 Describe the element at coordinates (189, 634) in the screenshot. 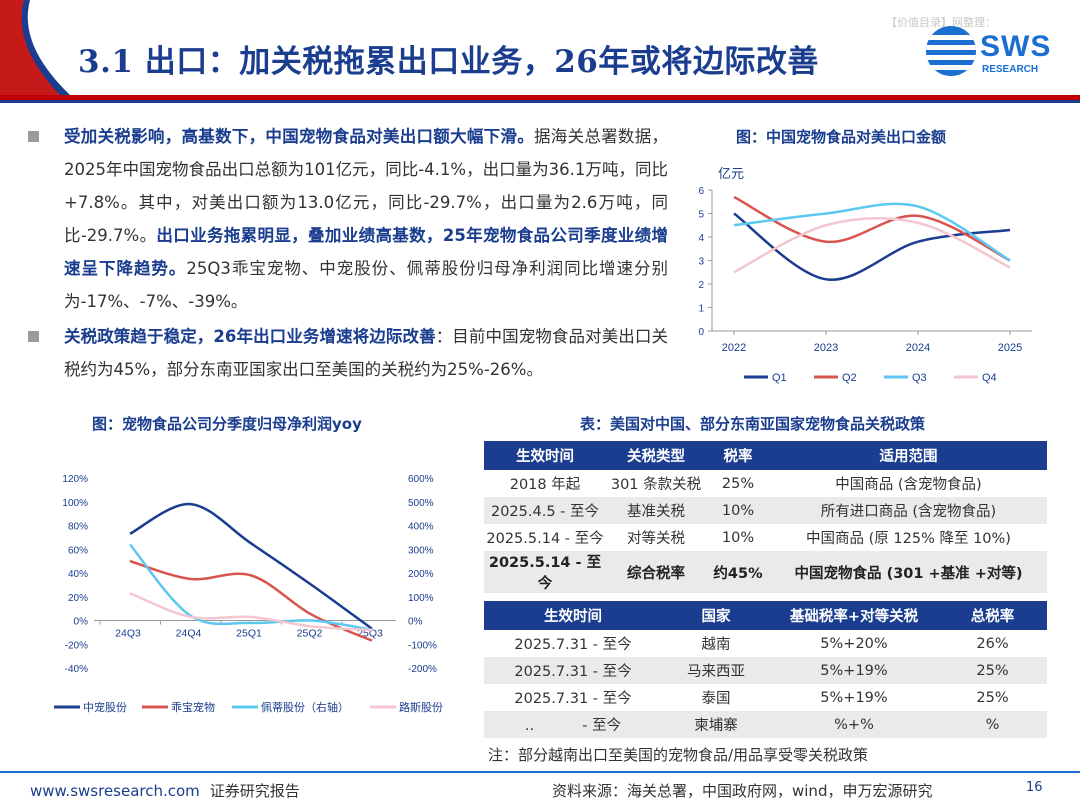

I see `x-tick-label: 24Q4` at that location.